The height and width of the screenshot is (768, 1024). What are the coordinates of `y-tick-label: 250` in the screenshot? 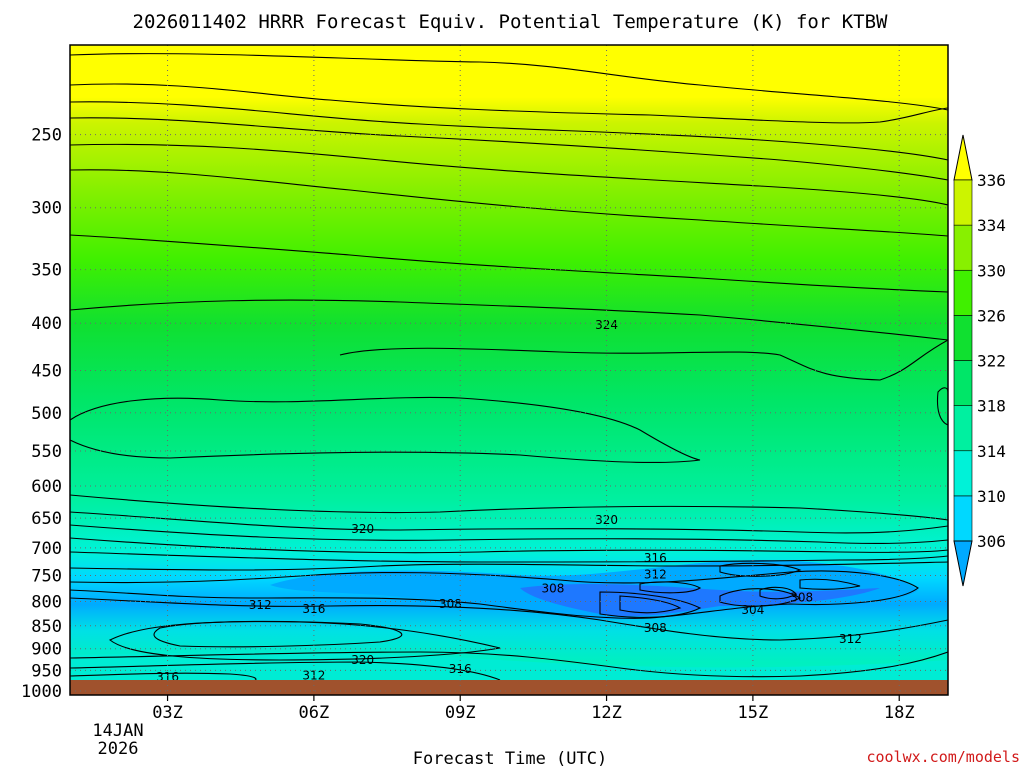 It's located at (46, 136).